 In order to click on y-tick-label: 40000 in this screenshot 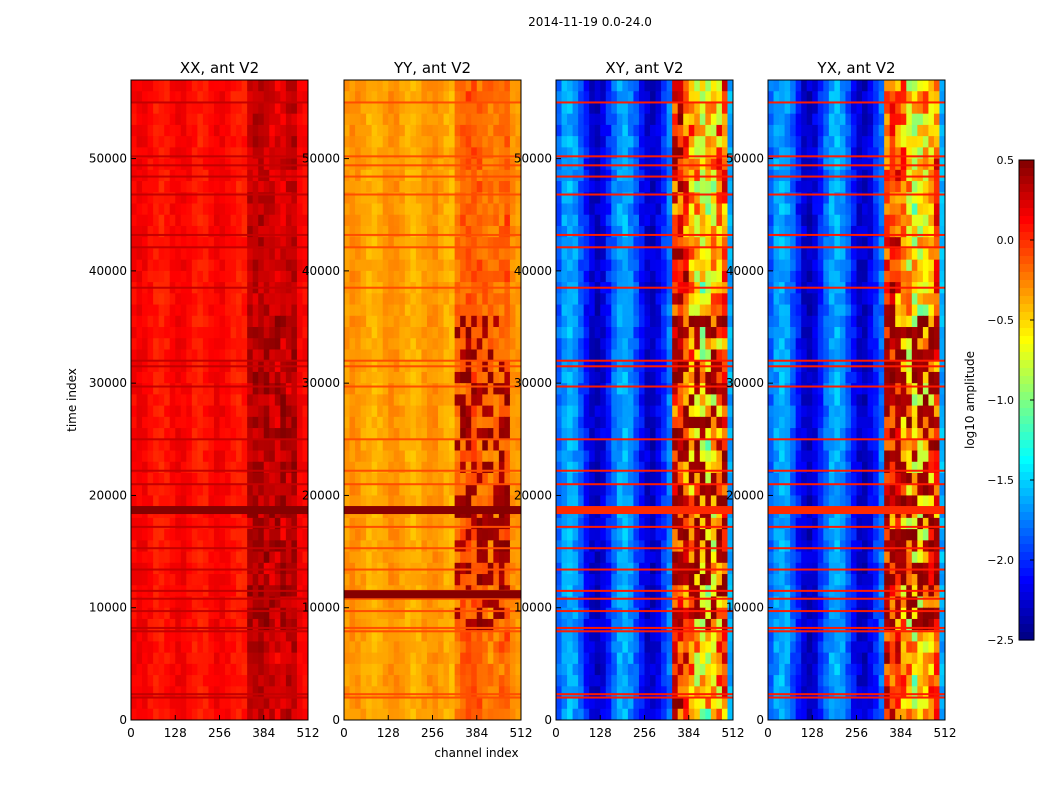, I will do `click(108, 271)`.